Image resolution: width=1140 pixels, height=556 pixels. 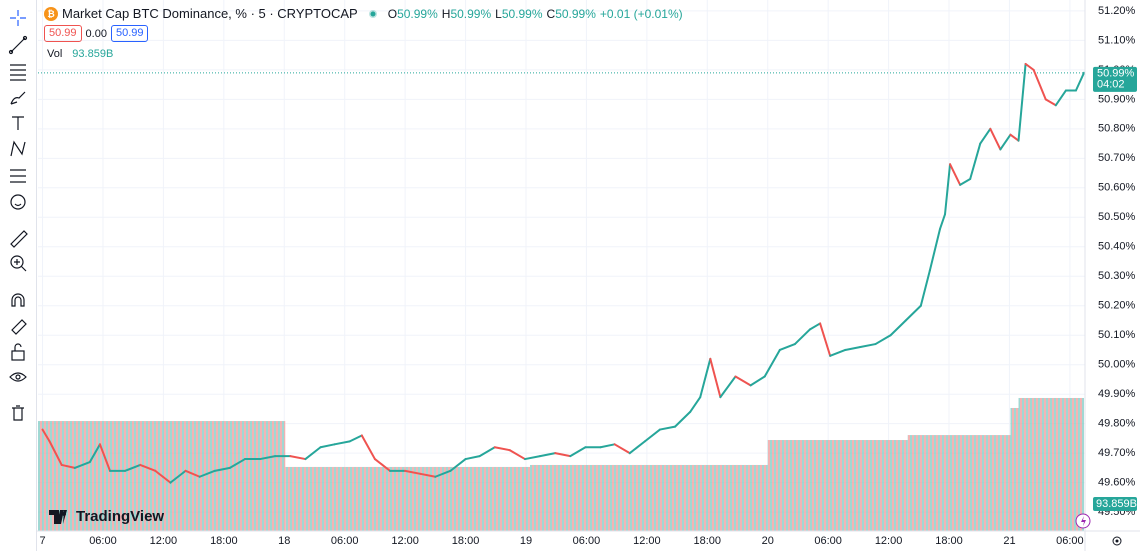 I want to click on volume-last-box, so click(x=1115, y=504).